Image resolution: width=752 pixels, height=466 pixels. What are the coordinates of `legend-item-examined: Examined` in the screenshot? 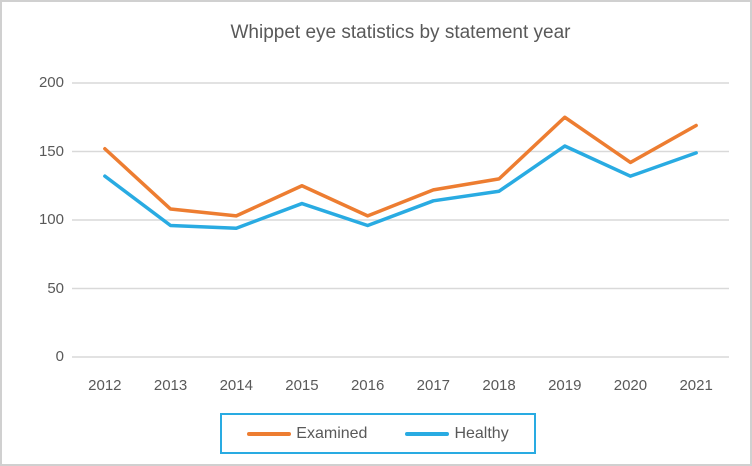 It's located at (307, 434).